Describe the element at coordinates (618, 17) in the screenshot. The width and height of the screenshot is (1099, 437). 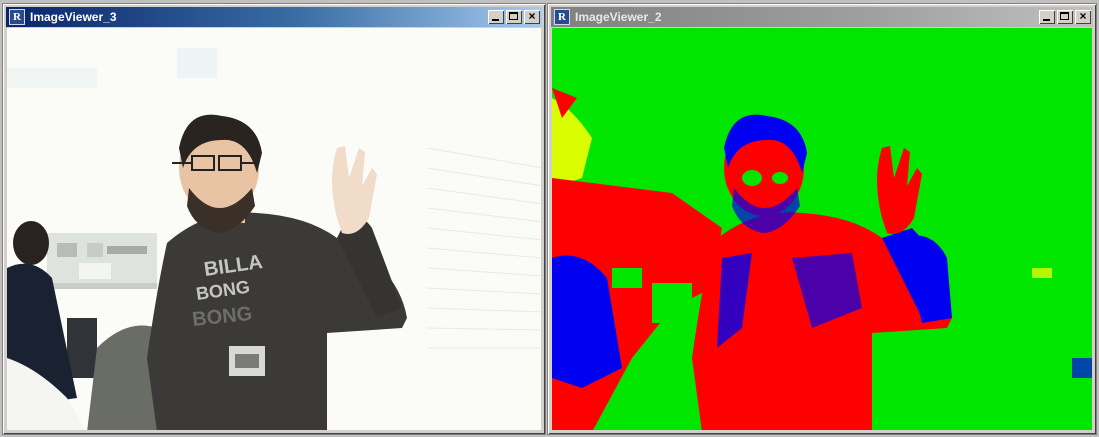
I see `window-title: ImageViewer_2` at that location.